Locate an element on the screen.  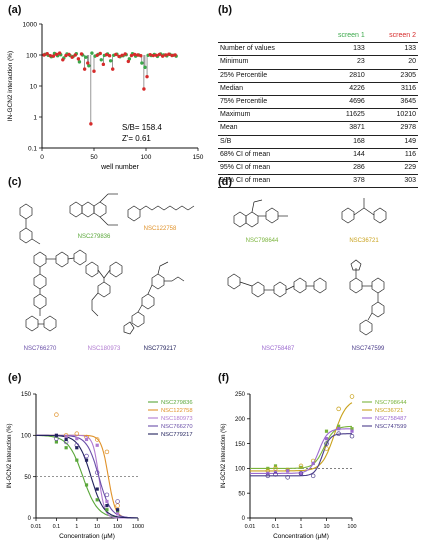
compound-label-nsc279836: NSC279836 is located at coordinates (94, 237).